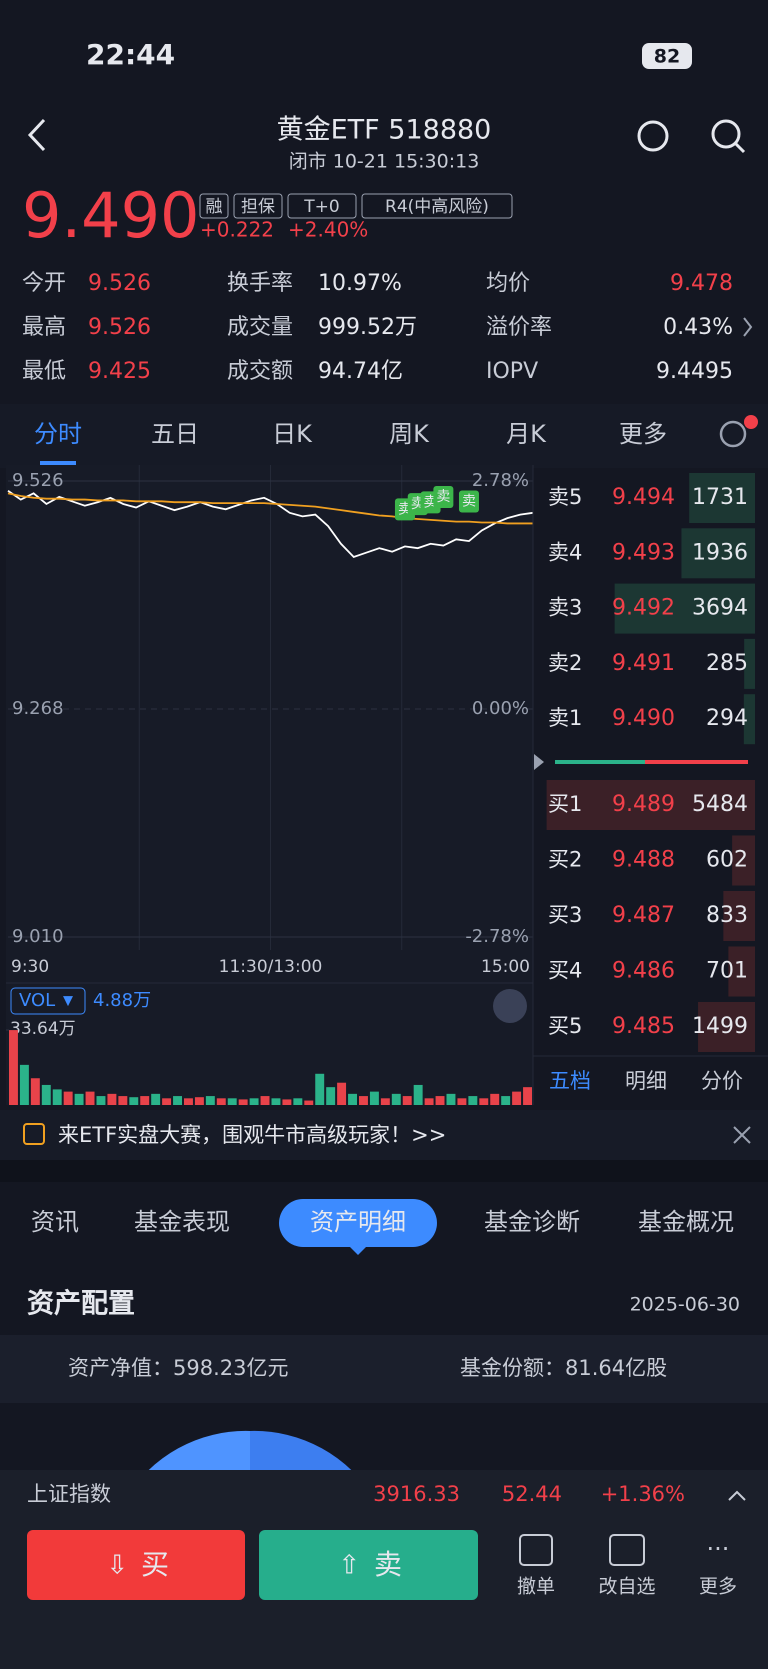 Image resolution: width=768 pixels, height=1669 pixels. Describe the element at coordinates (360, 283) in the screenshot. I see `stat-value: 10.97%` at that location.